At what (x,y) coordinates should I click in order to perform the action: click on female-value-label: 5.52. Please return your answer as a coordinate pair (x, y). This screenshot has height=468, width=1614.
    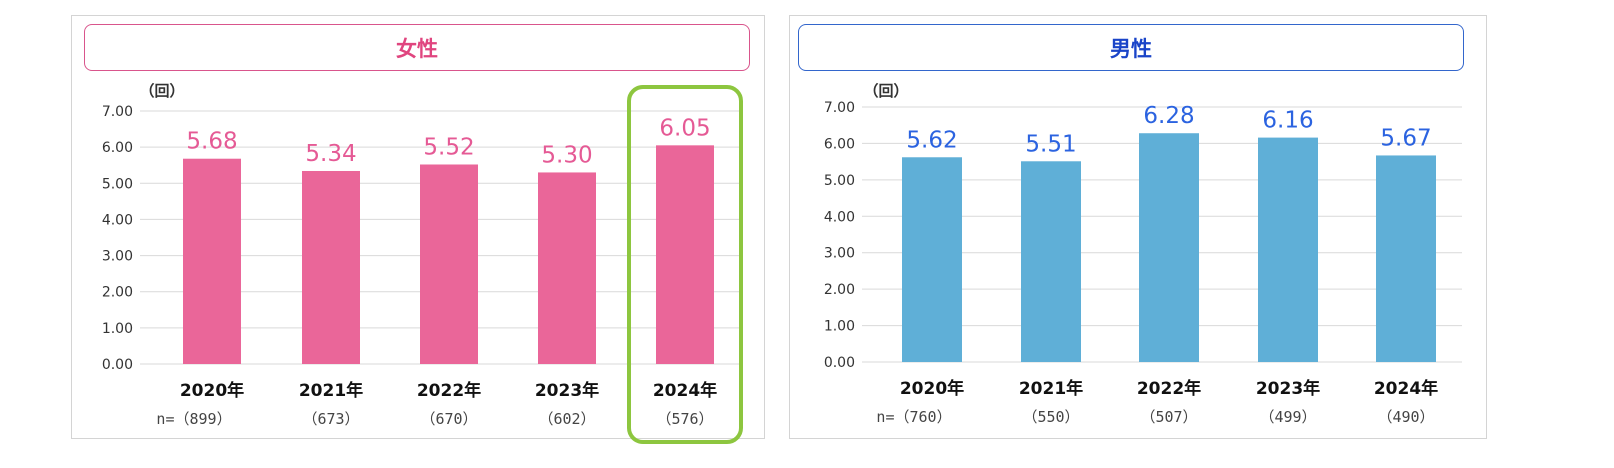
    Looking at the image, I should click on (448, 147).